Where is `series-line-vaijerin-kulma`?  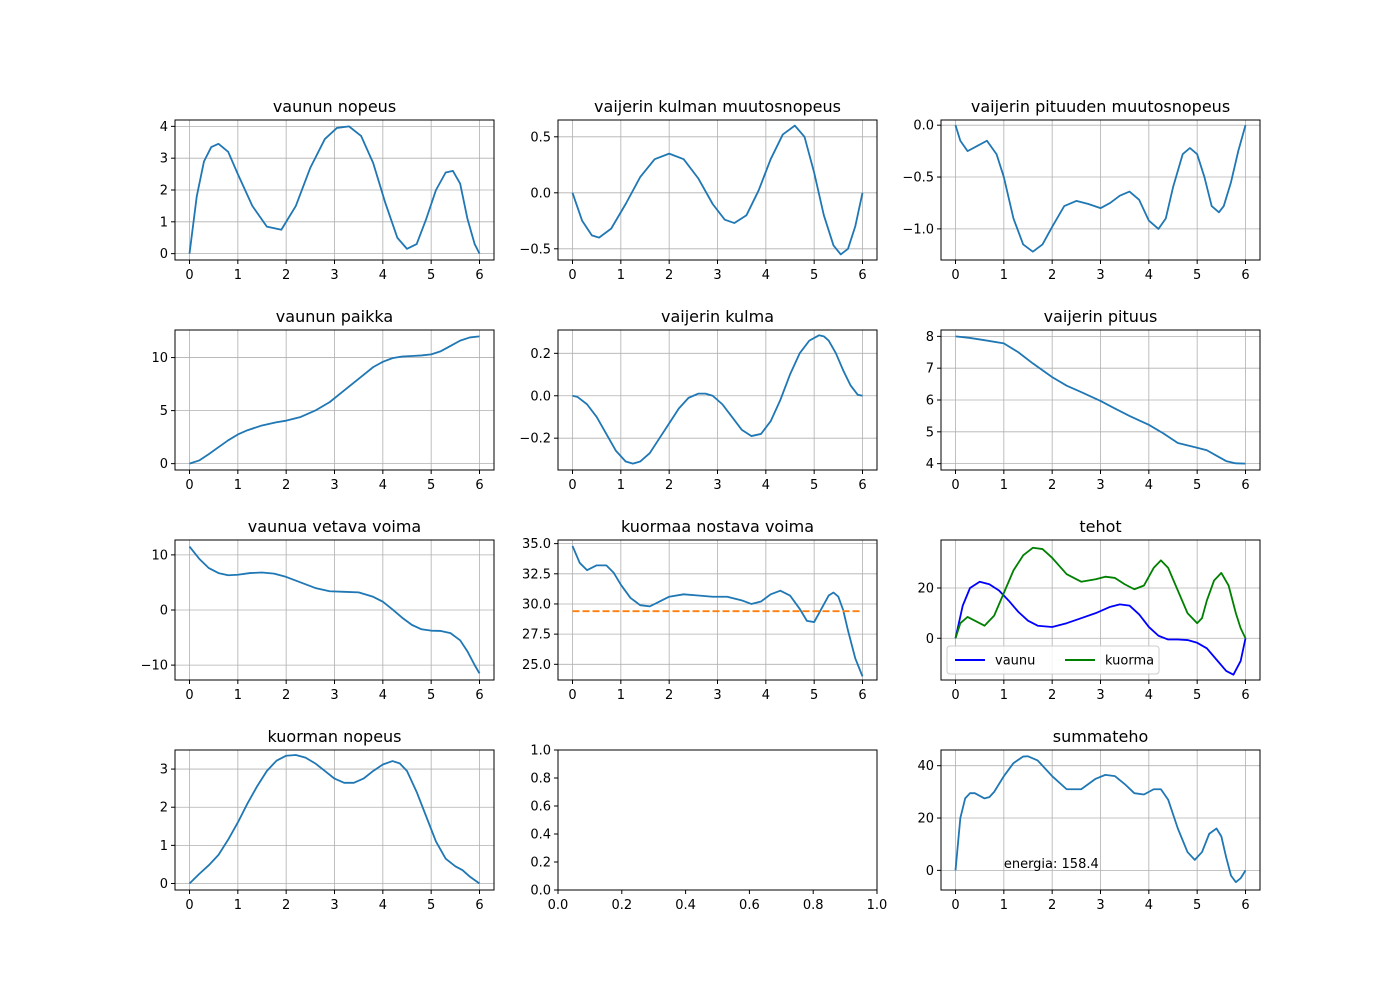 series-line-vaijerin-kulma is located at coordinates (717, 399).